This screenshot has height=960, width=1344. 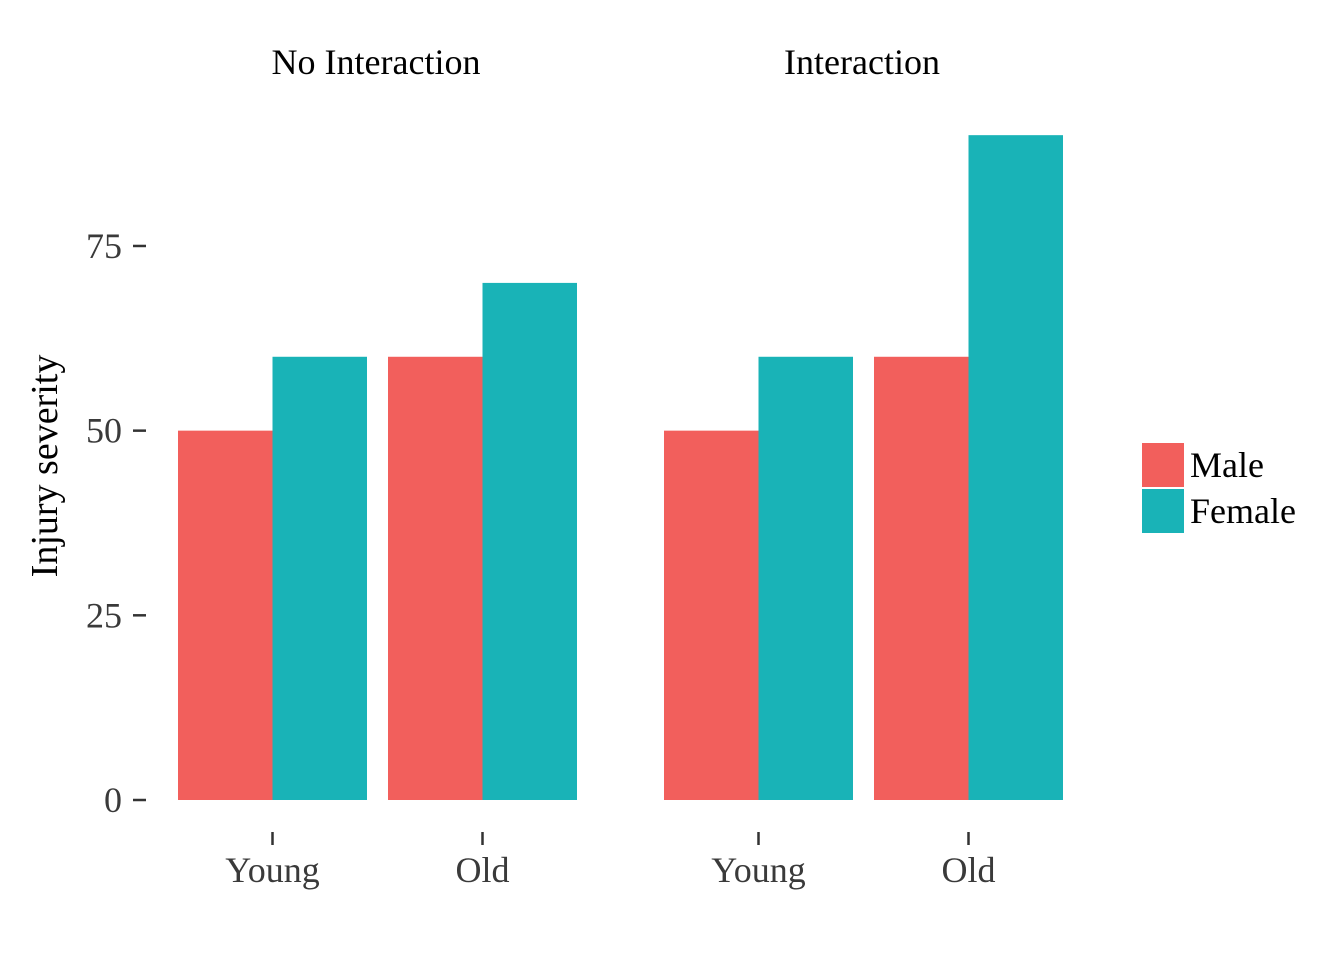 What do you see at coordinates (1243, 511) in the screenshot?
I see `legend-label: Female` at bounding box center [1243, 511].